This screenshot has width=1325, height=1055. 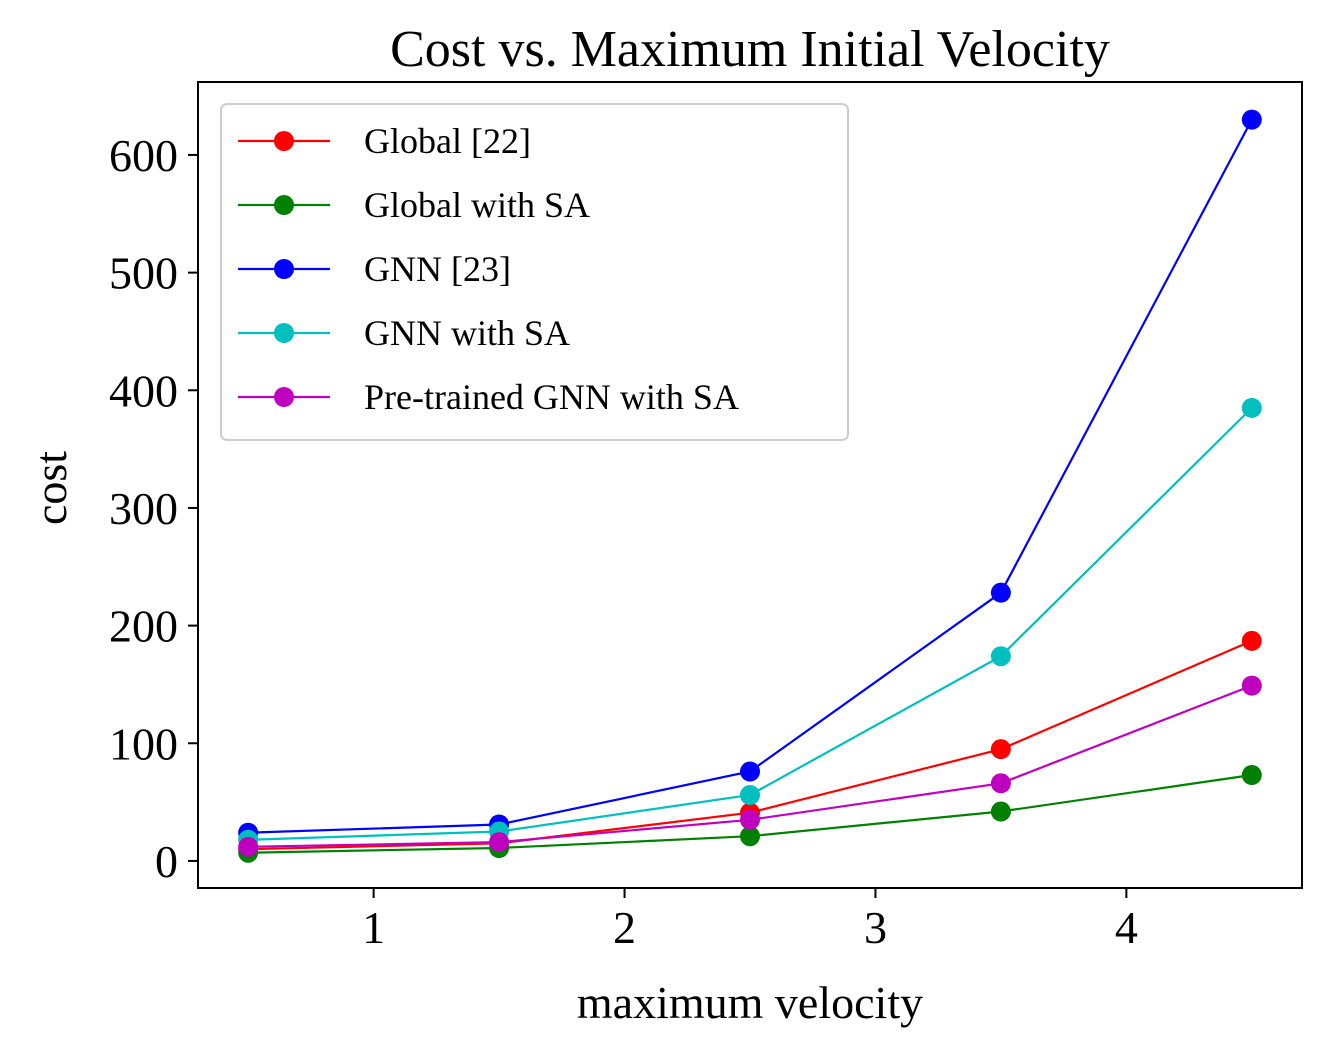 What do you see at coordinates (875, 927) in the screenshot?
I see `x-tick-label-2: 3` at bounding box center [875, 927].